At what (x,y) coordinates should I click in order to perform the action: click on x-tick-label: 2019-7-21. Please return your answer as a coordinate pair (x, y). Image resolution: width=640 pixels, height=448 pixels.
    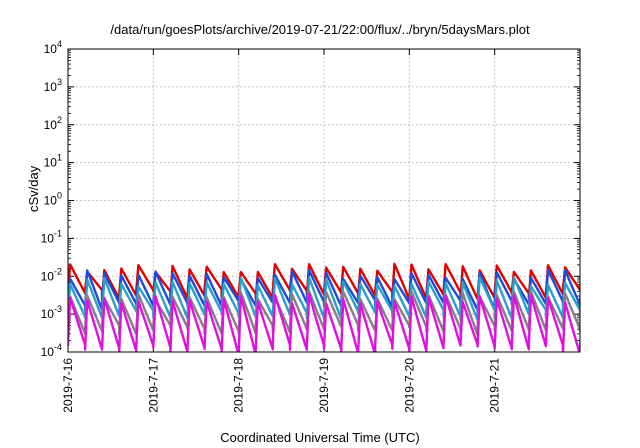
    Looking at the image, I should click on (495, 385).